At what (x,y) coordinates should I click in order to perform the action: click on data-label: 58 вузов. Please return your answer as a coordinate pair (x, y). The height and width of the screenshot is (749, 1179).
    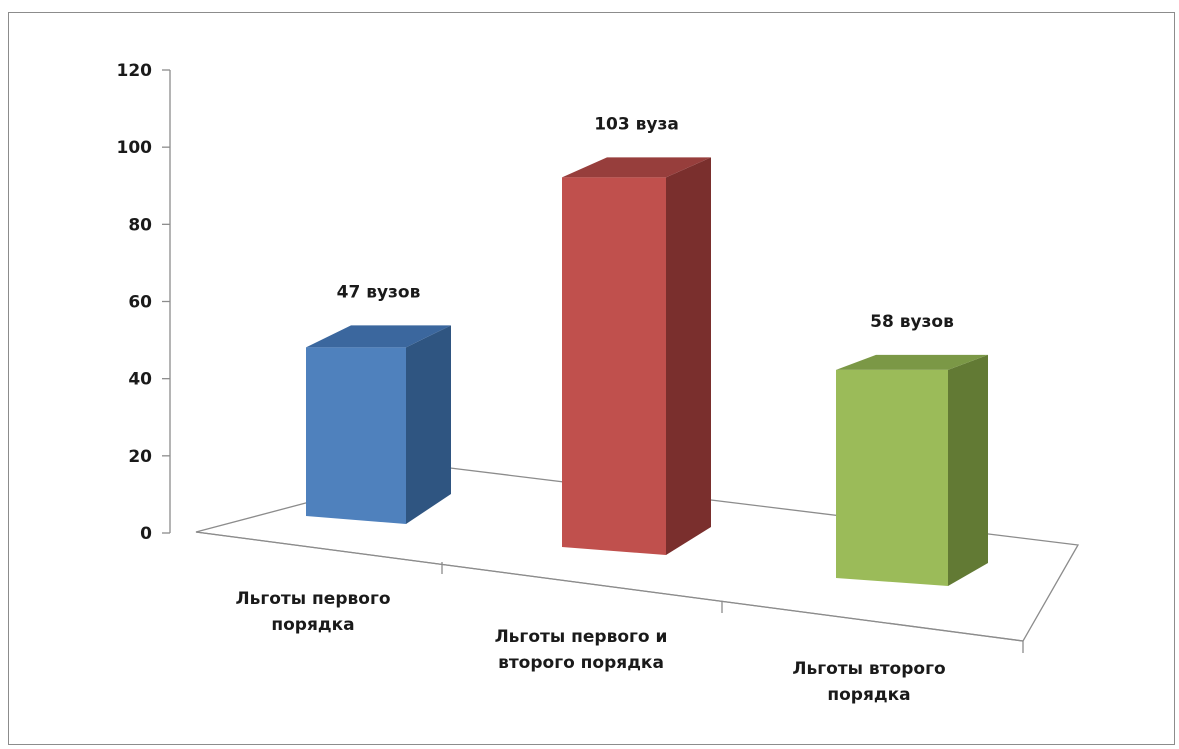
    Looking at the image, I should click on (912, 322).